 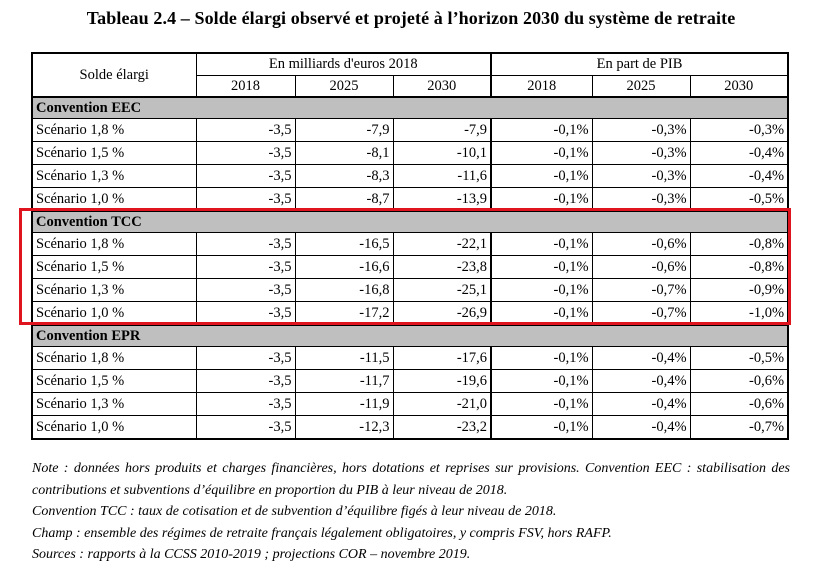 I want to click on value-eur-cell: -13,9, so click(x=442, y=199).